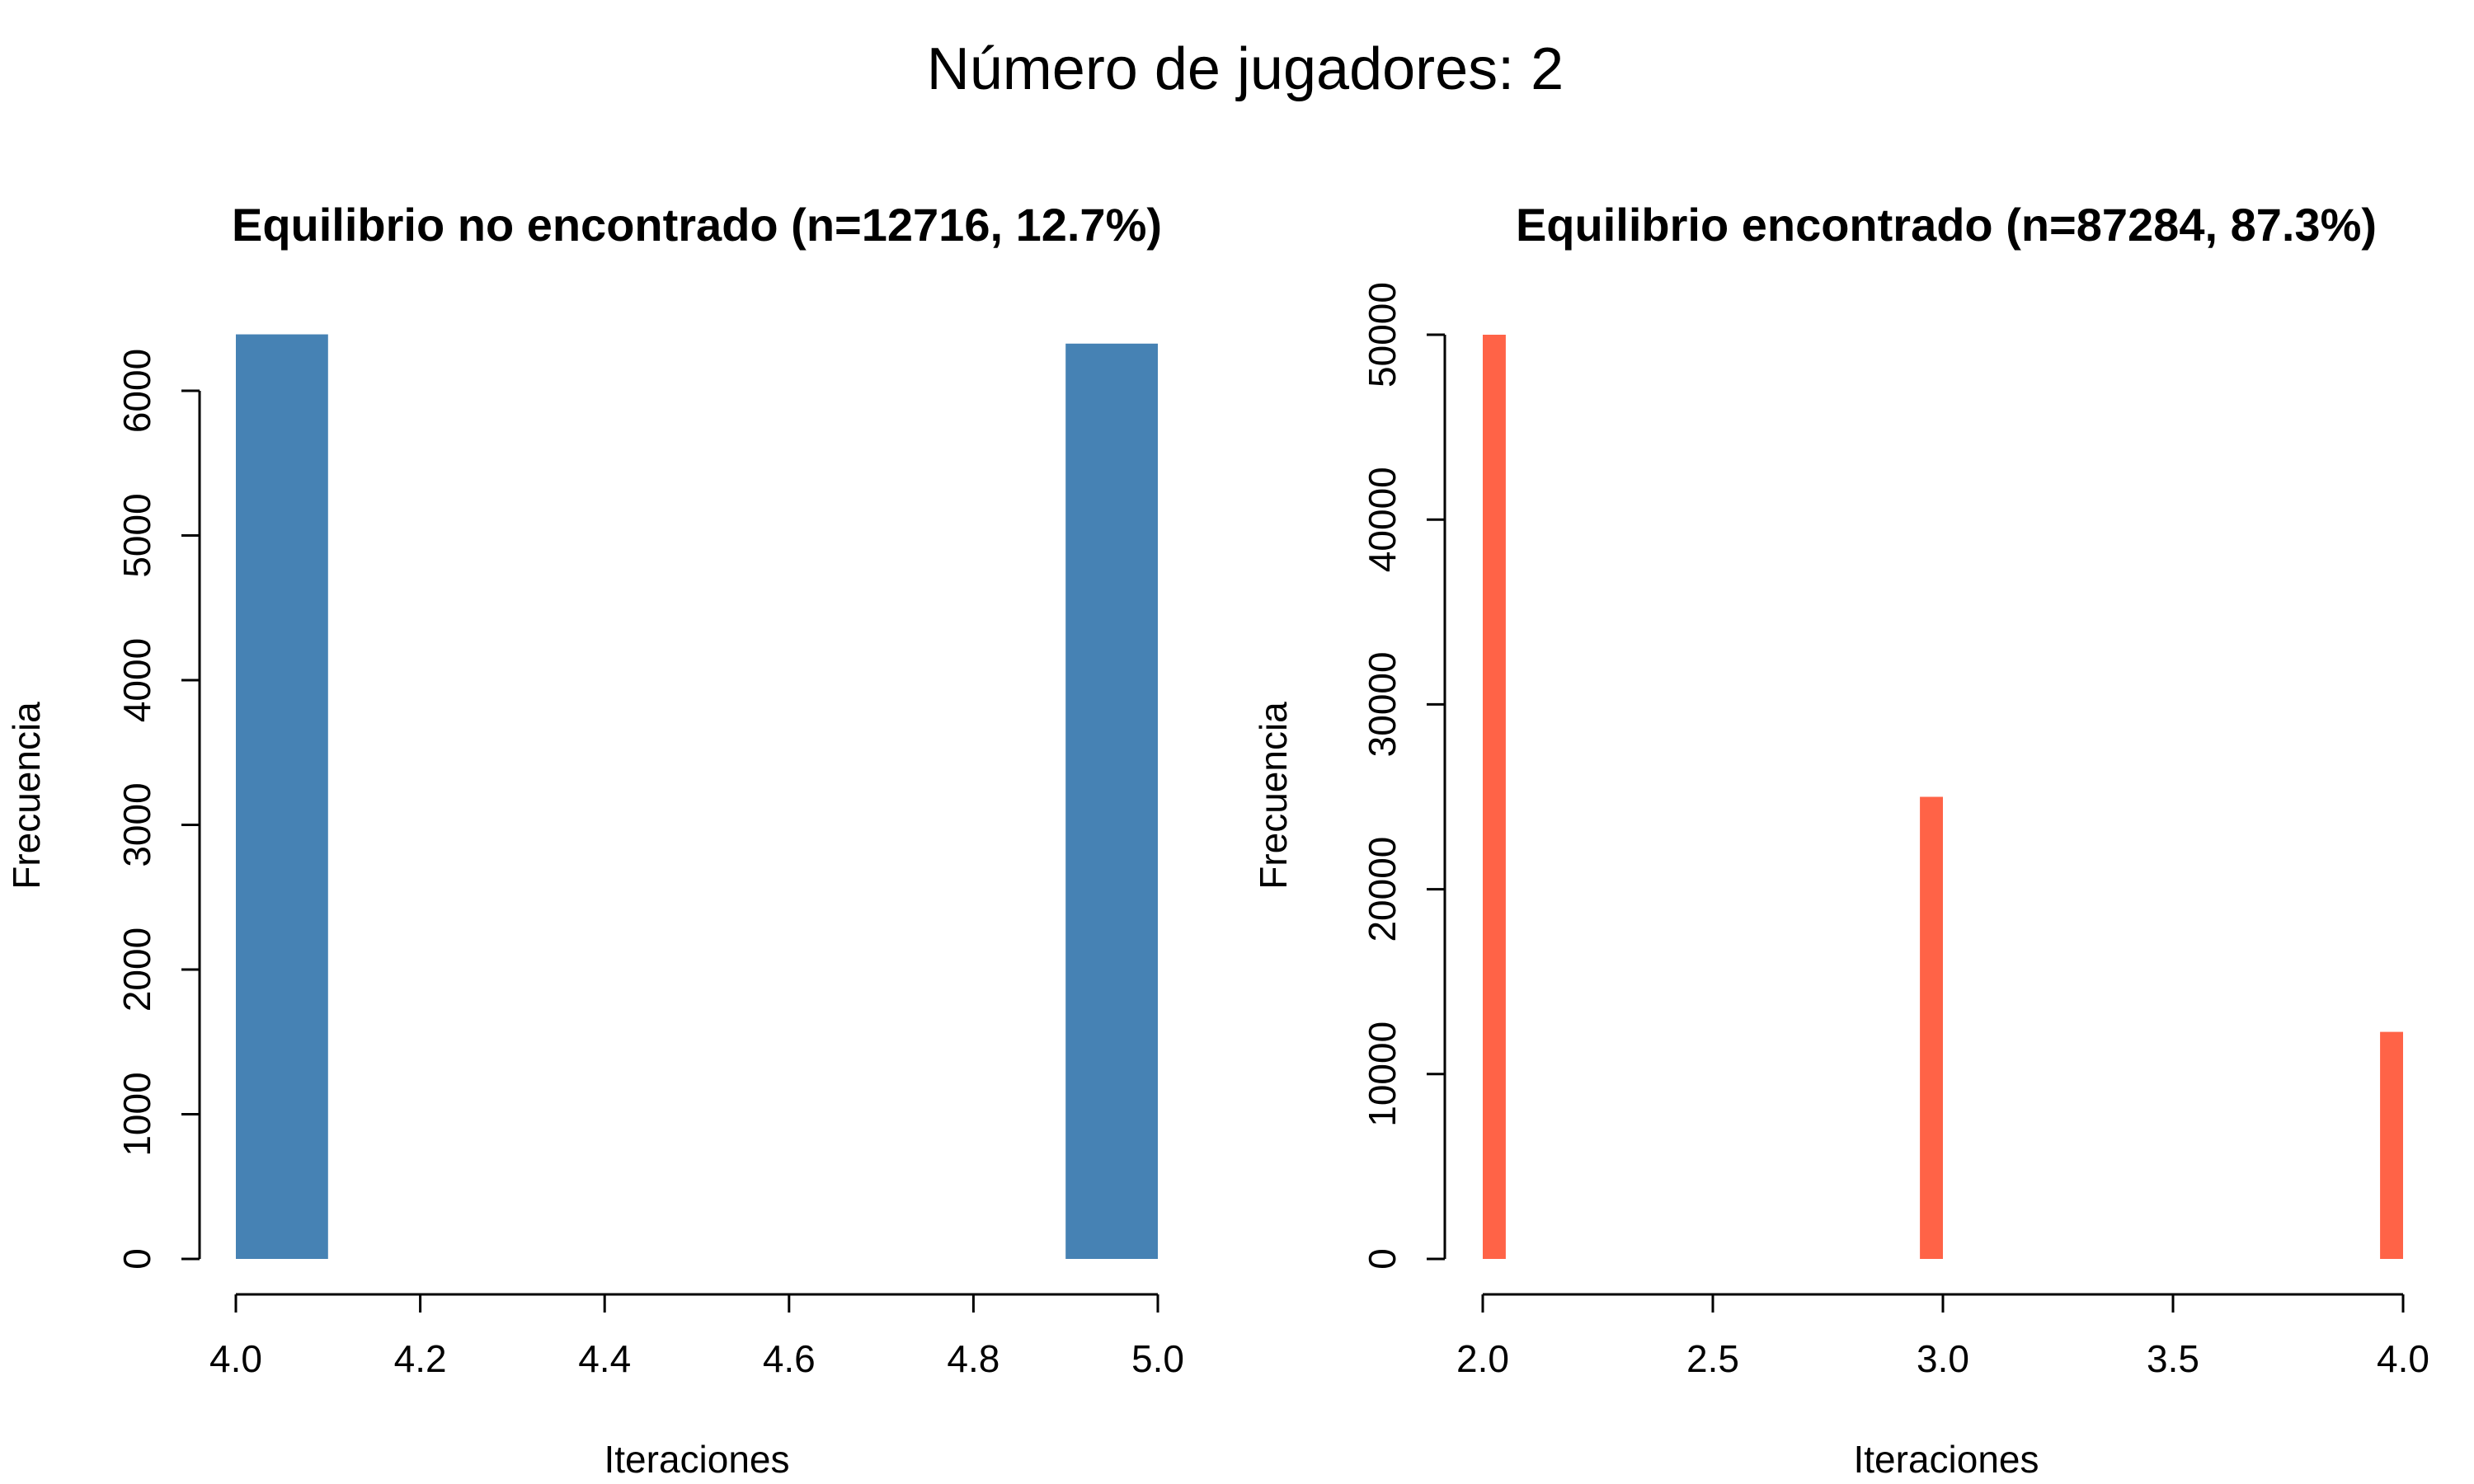 This screenshot has height=1484, width=2474. I want to click on x-tick-label: 5.0, so click(1157, 1358).